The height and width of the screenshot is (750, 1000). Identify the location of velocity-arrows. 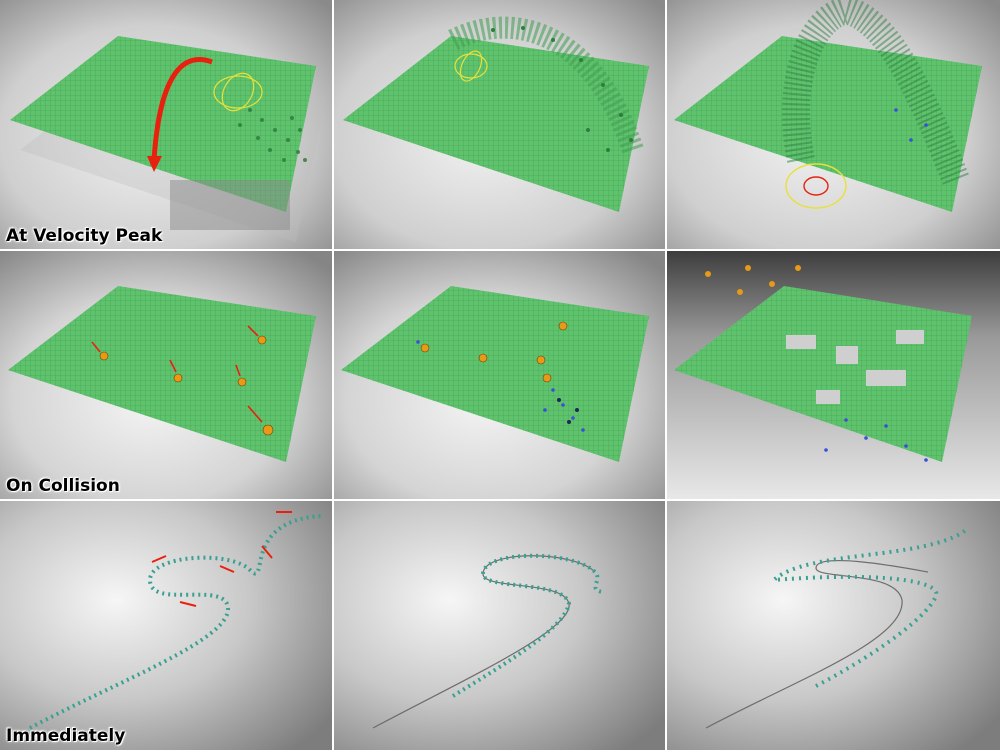
(221, 559).